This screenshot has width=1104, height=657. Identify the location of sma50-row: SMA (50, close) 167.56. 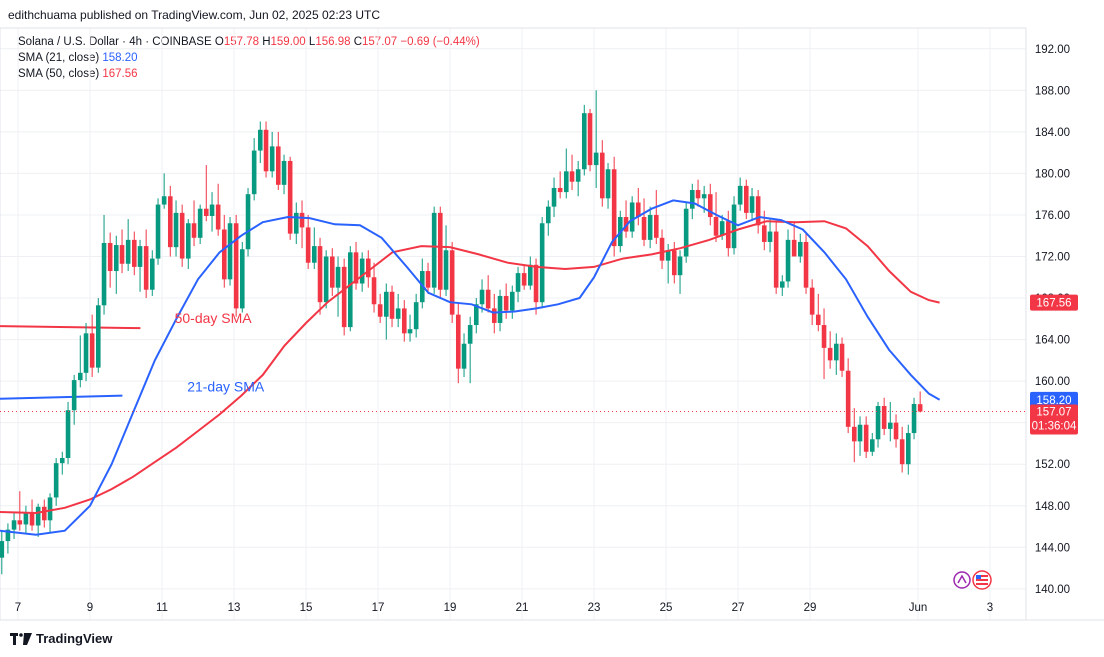
(249, 74).